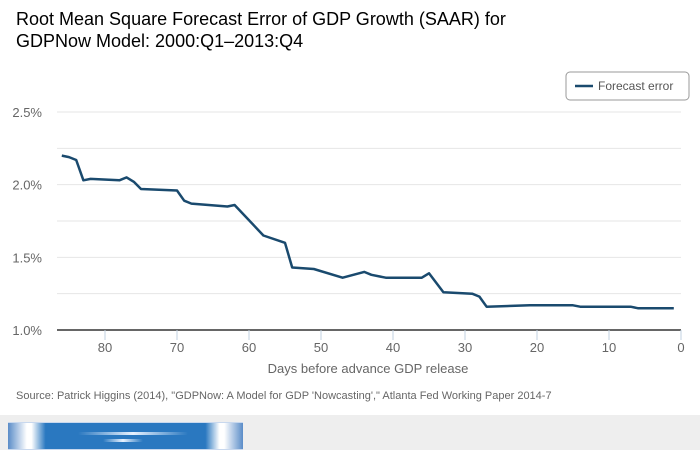 The image size is (700, 450). What do you see at coordinates (635, 86) in the screenshot?
I see `legend-item-forecast-error: Forecast error` at bounding box center [635, 86].